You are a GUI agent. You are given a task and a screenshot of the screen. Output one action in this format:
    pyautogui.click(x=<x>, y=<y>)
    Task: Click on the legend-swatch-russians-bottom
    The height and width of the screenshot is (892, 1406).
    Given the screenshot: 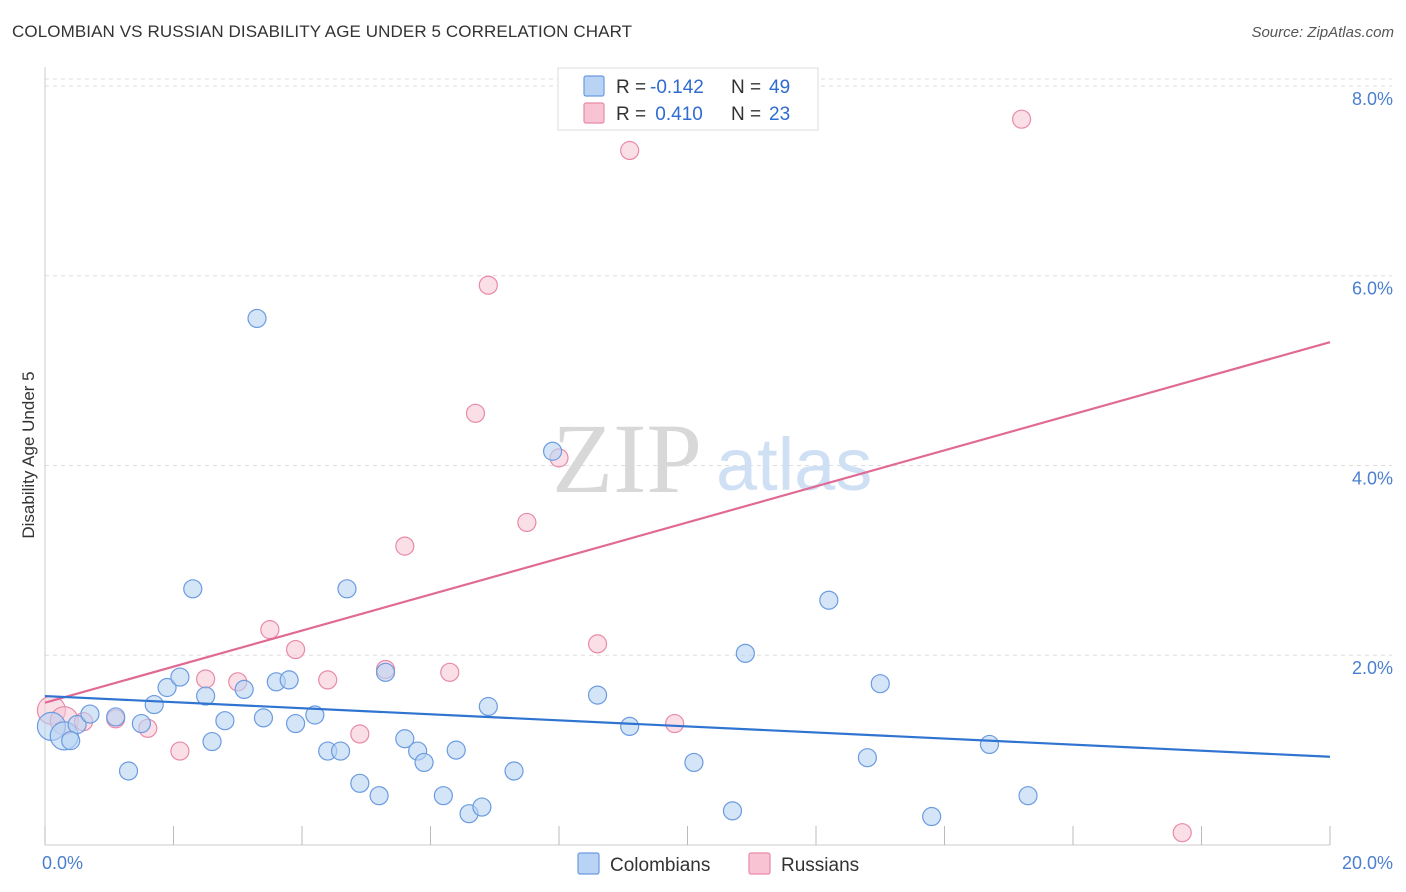 What is the action you would take?
    pyautogui.click(x=759, y=863)
    